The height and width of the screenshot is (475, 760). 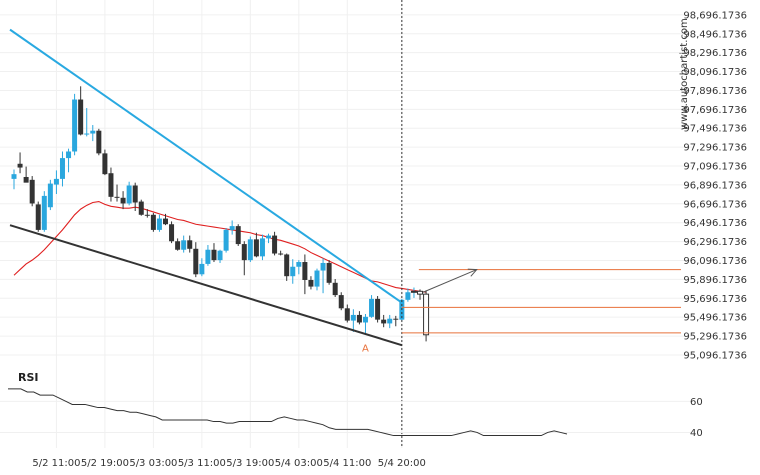 I want to click on price-tick-label: 97,896.1736, so click(x=715, y=91).